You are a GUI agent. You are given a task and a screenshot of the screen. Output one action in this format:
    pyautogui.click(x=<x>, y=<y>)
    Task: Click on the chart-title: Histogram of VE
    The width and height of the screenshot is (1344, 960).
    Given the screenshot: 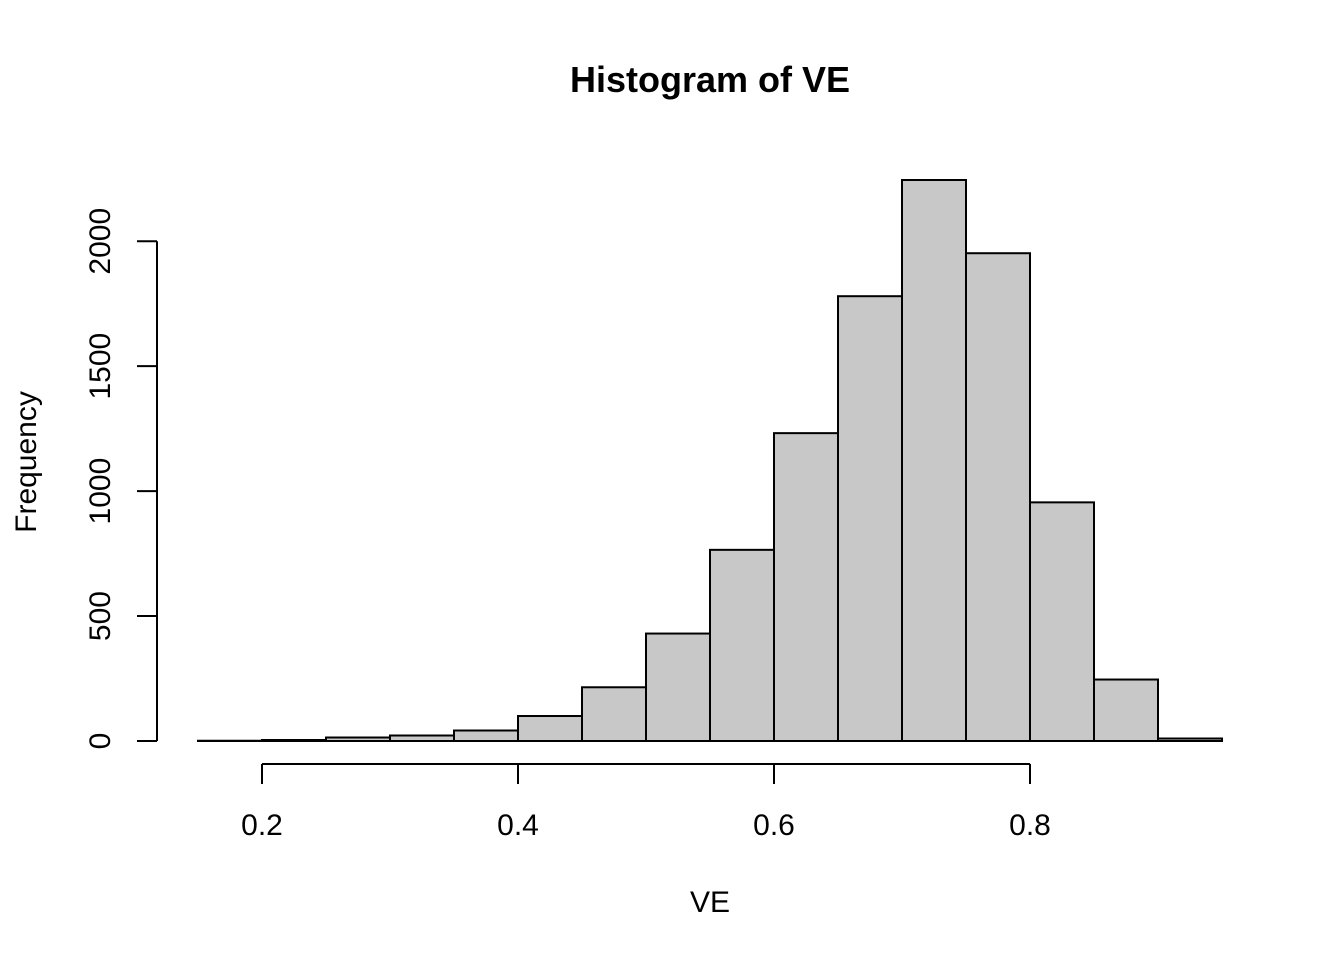 What is the action you would take?
    pyautogui.click(x=710, y=79)
    